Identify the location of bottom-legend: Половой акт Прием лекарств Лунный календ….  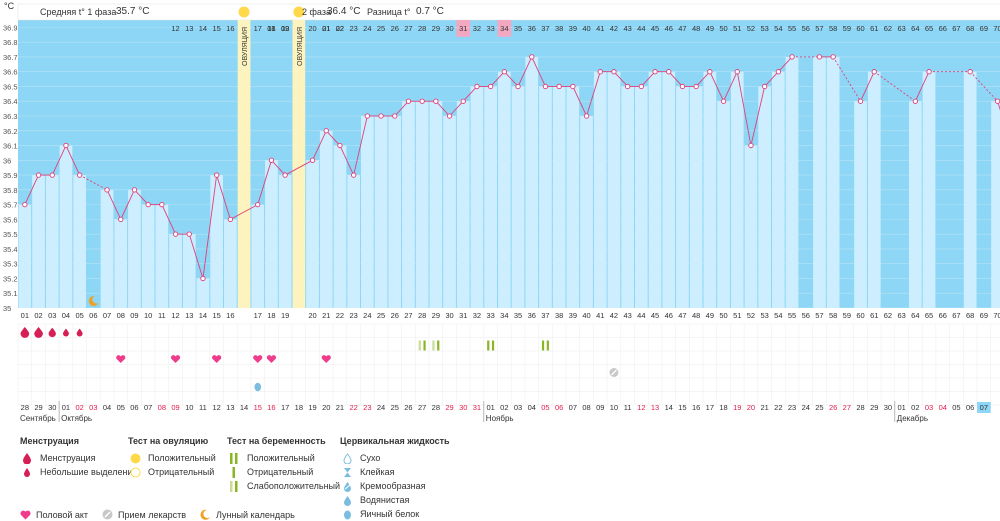
(164, 514).